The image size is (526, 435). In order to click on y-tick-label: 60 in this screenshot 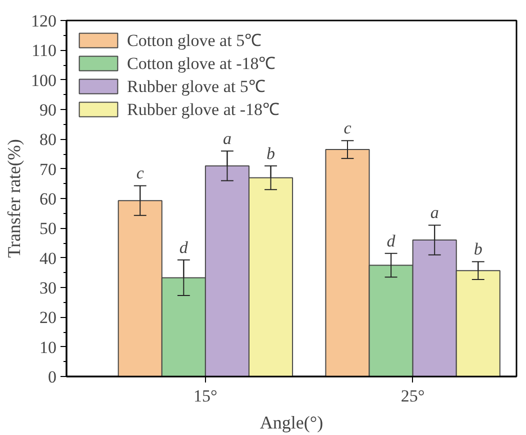, I will do `click(48, 199)`.